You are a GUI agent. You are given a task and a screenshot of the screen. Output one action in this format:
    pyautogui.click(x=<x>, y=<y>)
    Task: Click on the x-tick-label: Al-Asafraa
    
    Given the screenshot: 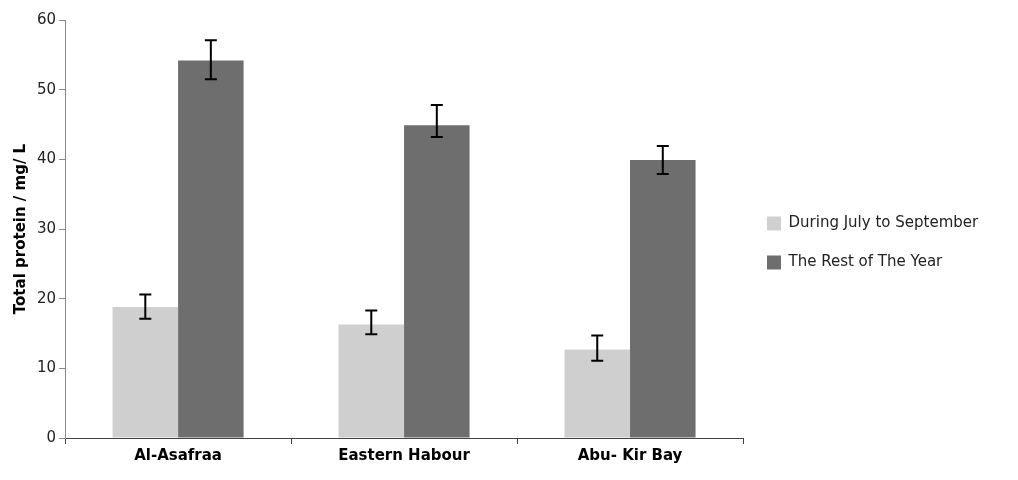 What is the action you would take?
    pyautogui.click(x=178, y=454)
    